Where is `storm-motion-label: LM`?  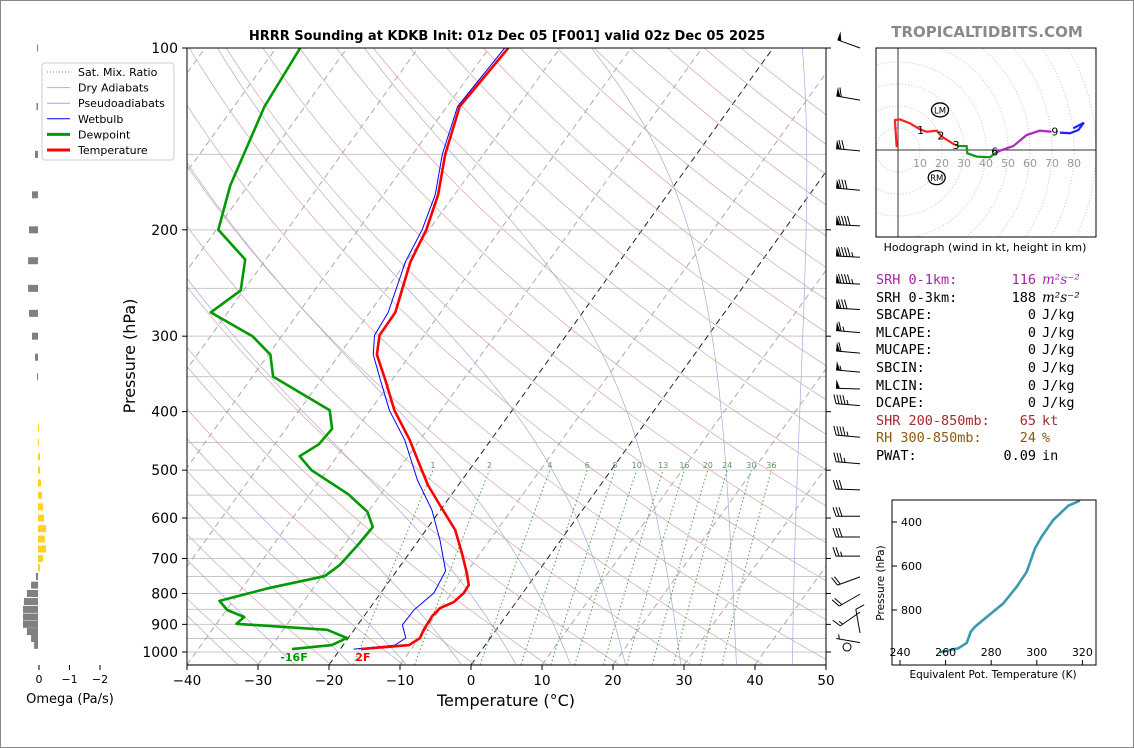
storm-motion-label: LM is located at coordinates (940, 111).